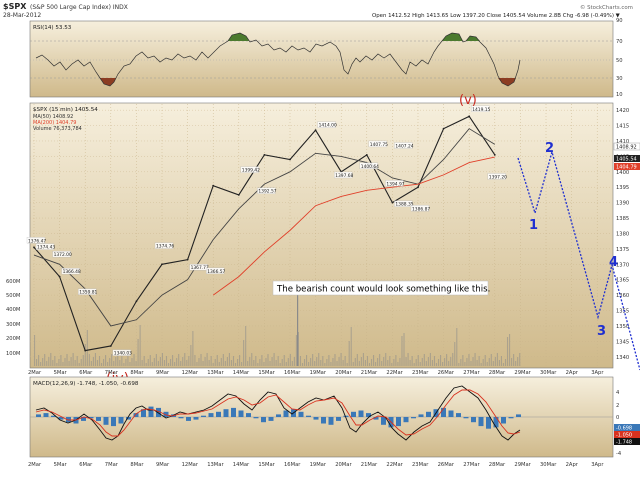 The image size is (640, 479). I want to click on x-tick-label: 14Mar, so click(241, 373).